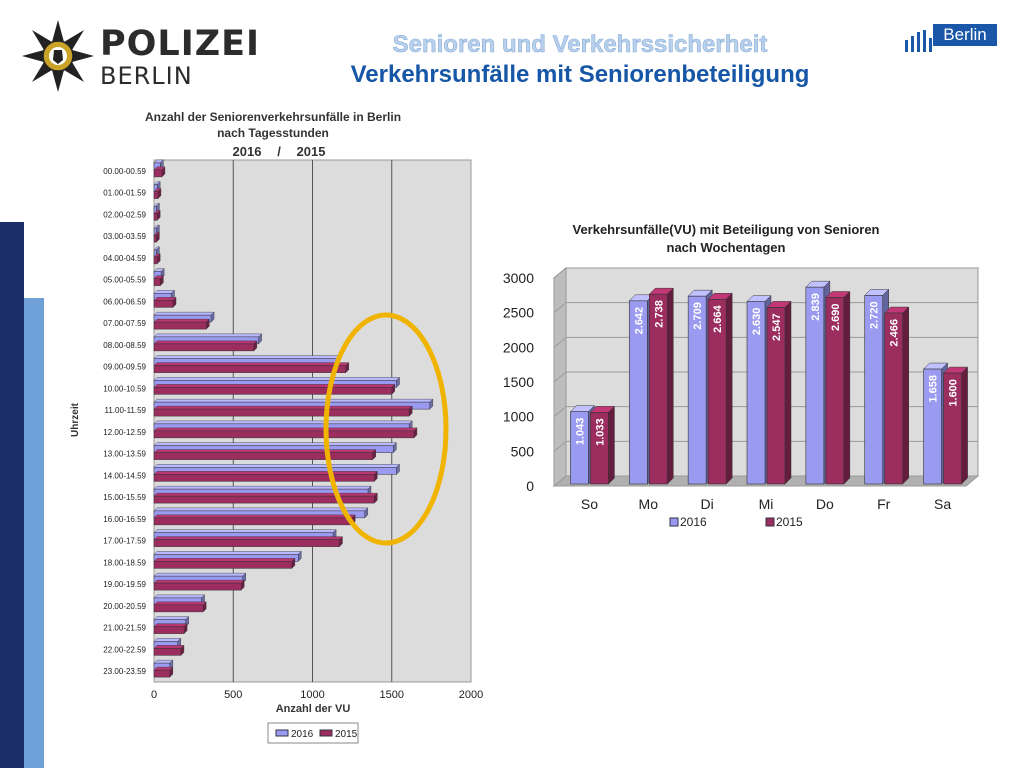 This screenshot has height=768, width=1024. What do you see at coordinates (124, 345) in the screenshot?
I see `hourly-y-tick-label: 08.00-08.59` at bounding box center [124, 345].